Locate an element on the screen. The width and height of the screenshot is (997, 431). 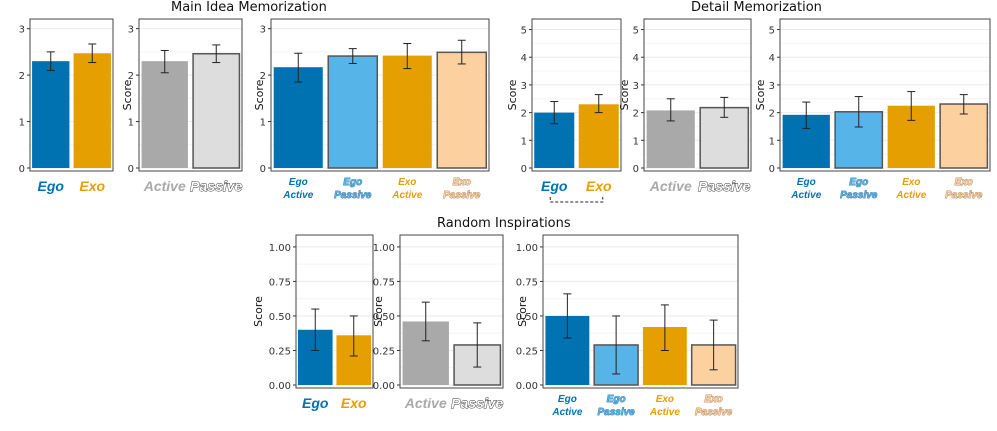
chart-panel-4: 0 1 2 3 4 5 Score Ego Exo is located at coordinates (564, 110).